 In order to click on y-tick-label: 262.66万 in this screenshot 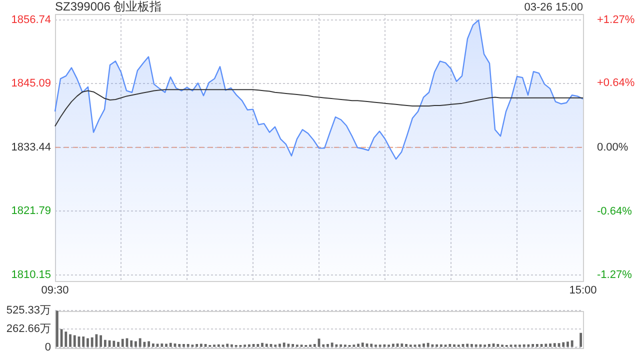, I will do `click(28, 329)`.